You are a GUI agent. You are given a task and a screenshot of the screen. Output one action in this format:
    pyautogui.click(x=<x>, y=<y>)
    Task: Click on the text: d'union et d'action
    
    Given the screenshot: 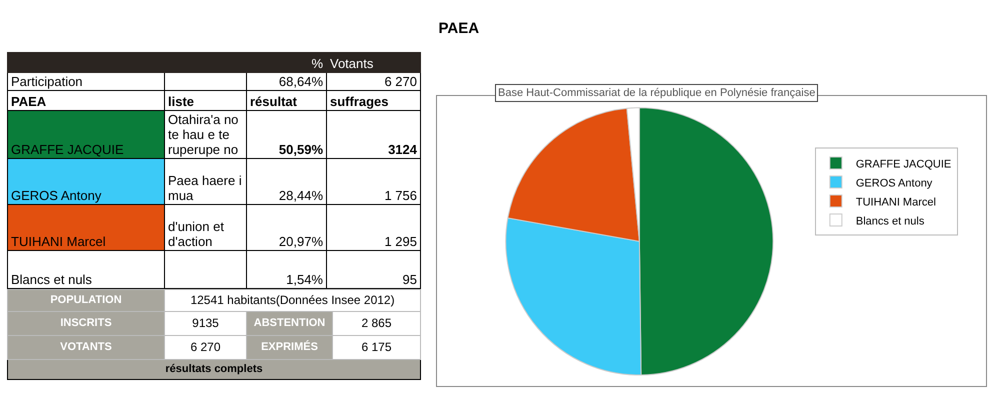 What is the action you would take?
    pyautogui.click(x=205, y=227)
    